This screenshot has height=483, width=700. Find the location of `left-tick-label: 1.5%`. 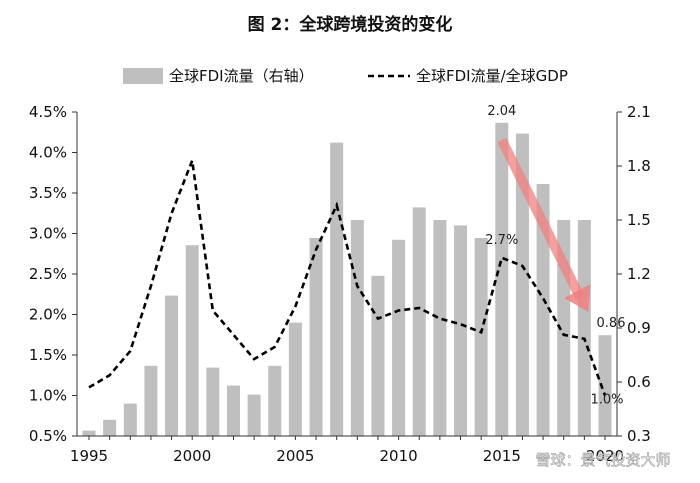

left-tick-label: 1.5% is located at coordinates (48, 355).